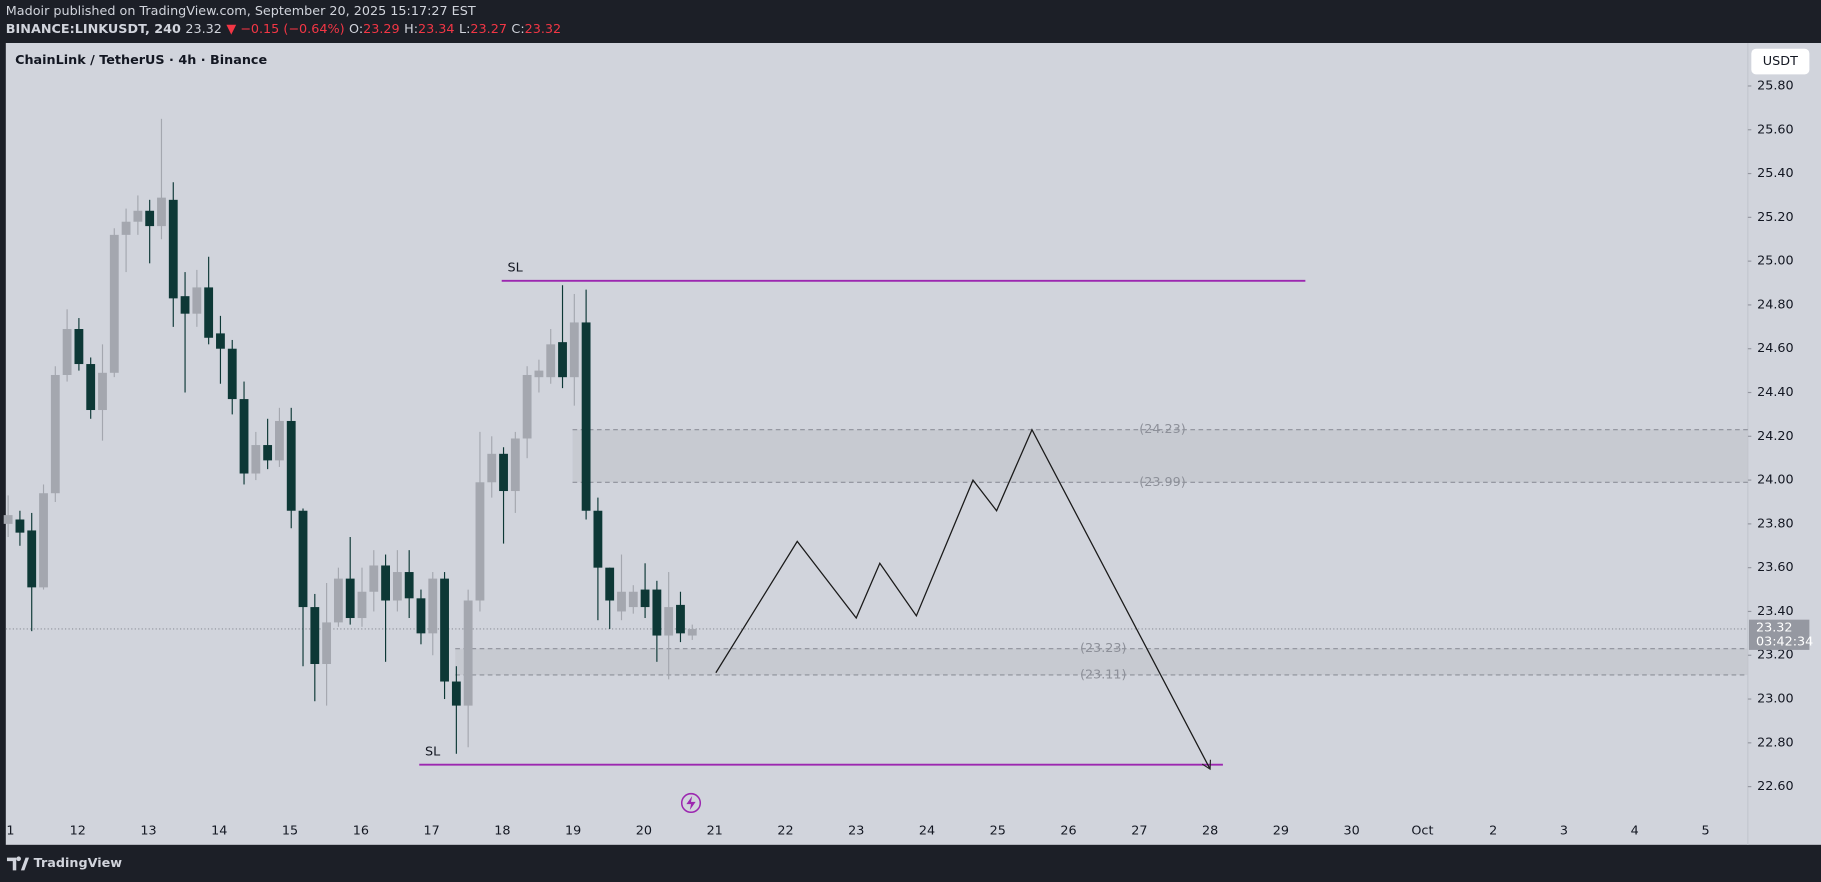  I want to click on change: ▼ −0.15 (−0.64%), so click(285, 29).